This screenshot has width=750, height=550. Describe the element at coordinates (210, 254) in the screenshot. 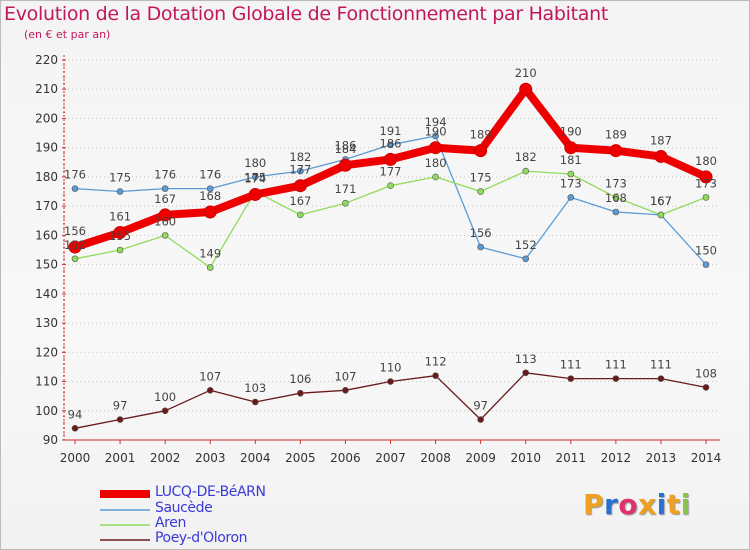

I see `data-label: 149` at that location.